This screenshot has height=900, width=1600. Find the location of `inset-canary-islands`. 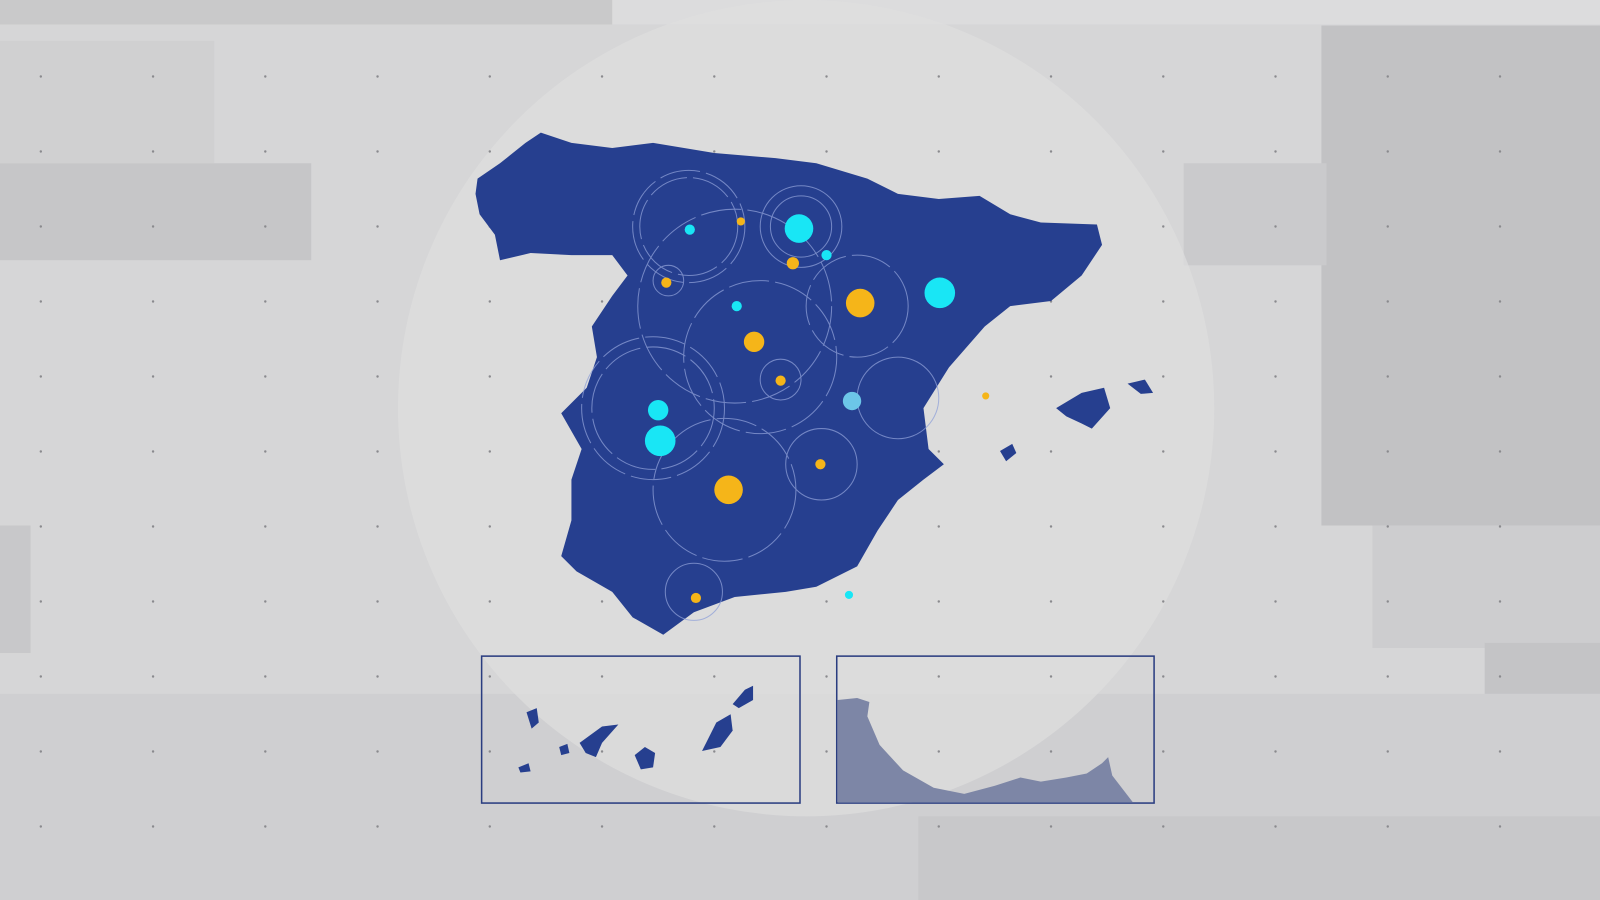

inset-canary-islands is located at coordinates (640, 729).